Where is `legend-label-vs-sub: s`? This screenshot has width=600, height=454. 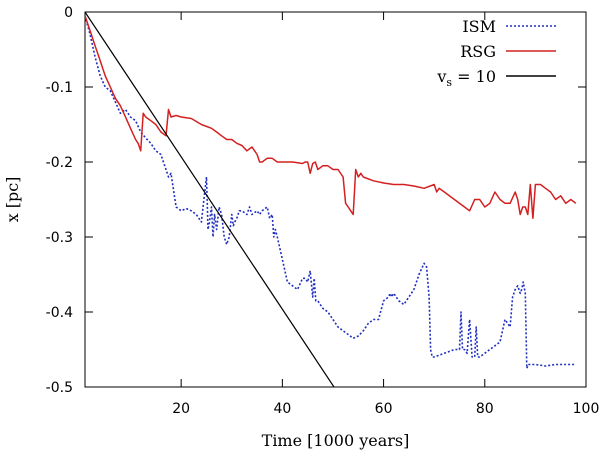
legend-label-vs-sub: s is located at coordinates (449, 82).